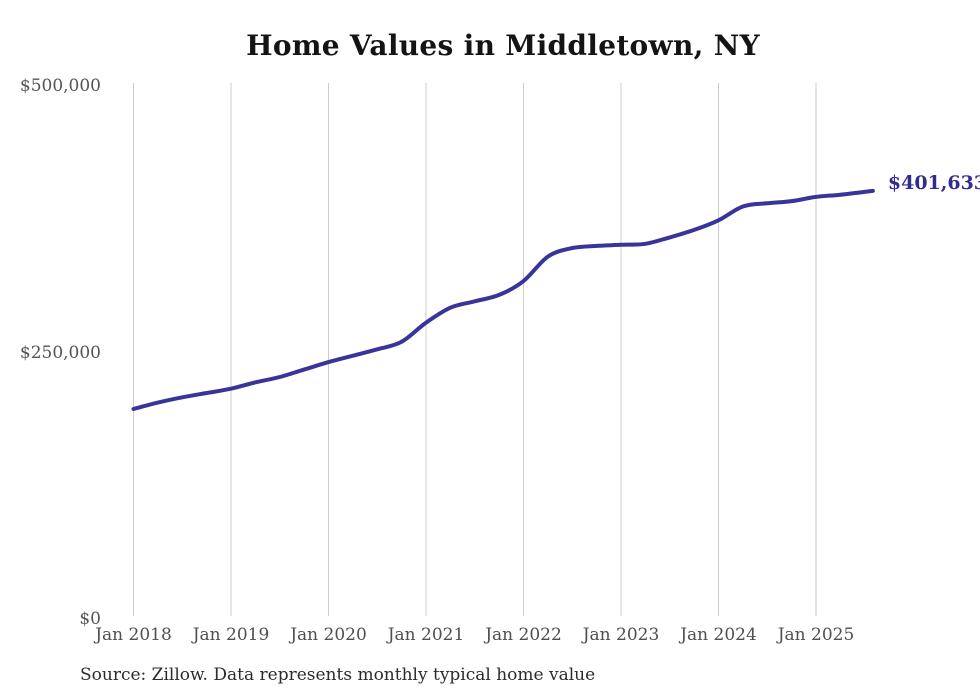 Image resolution: width=980 pixels, height=699 pixels. I want to click on latest-value-label: $401,633, so click(933, 182).